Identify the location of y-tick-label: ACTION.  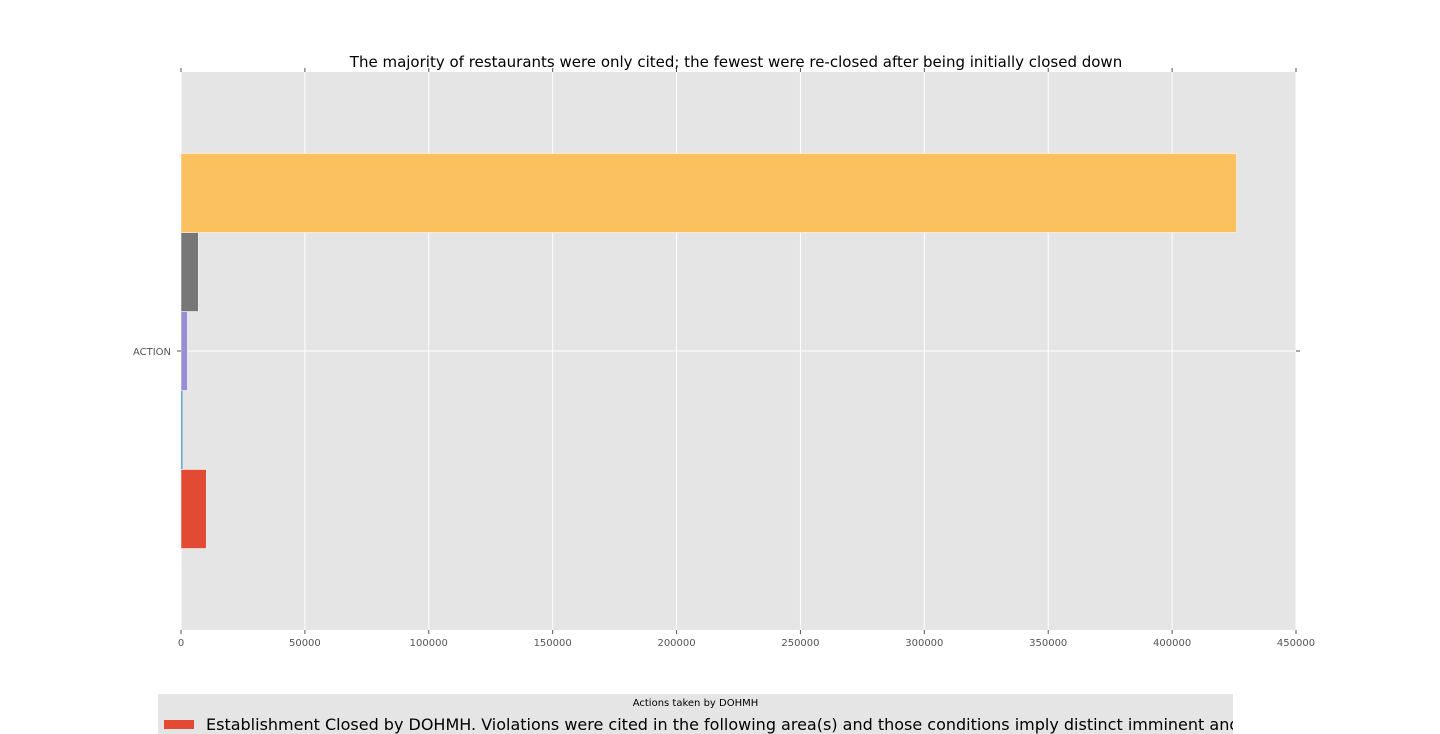
(152, 352).